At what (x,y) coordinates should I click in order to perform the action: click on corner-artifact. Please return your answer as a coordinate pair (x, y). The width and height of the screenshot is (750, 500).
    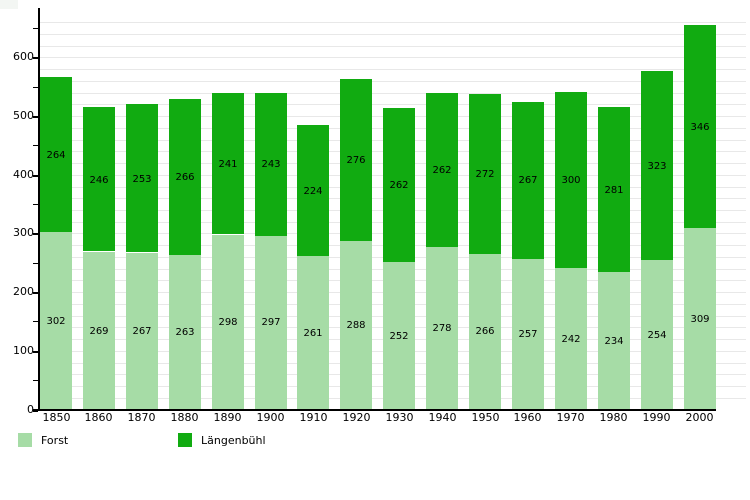
    Looking at the image, I should click on (9, 4).